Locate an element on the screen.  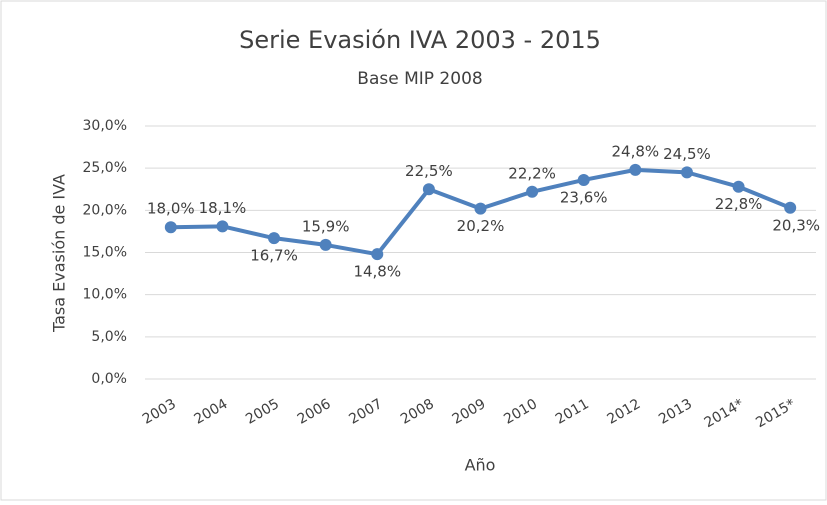
data-label: 22,5% is located at coordinates (429, 171).